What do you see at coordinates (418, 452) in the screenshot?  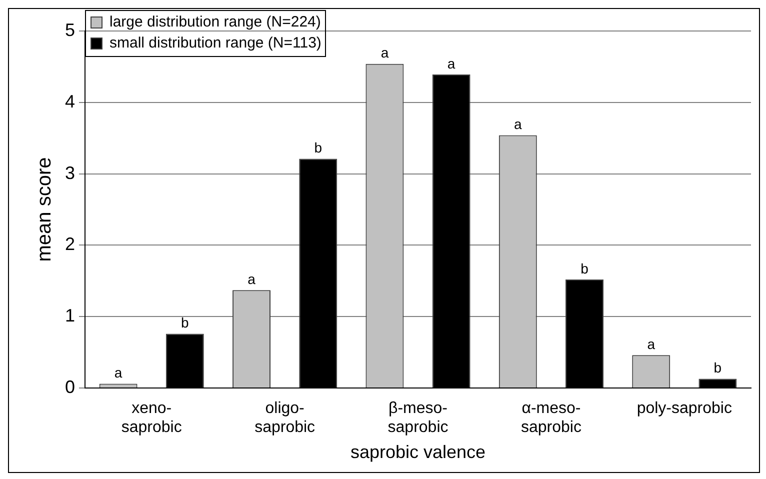 I see `x-axis-title: saprobic valence` at bounding box center [418, 452].